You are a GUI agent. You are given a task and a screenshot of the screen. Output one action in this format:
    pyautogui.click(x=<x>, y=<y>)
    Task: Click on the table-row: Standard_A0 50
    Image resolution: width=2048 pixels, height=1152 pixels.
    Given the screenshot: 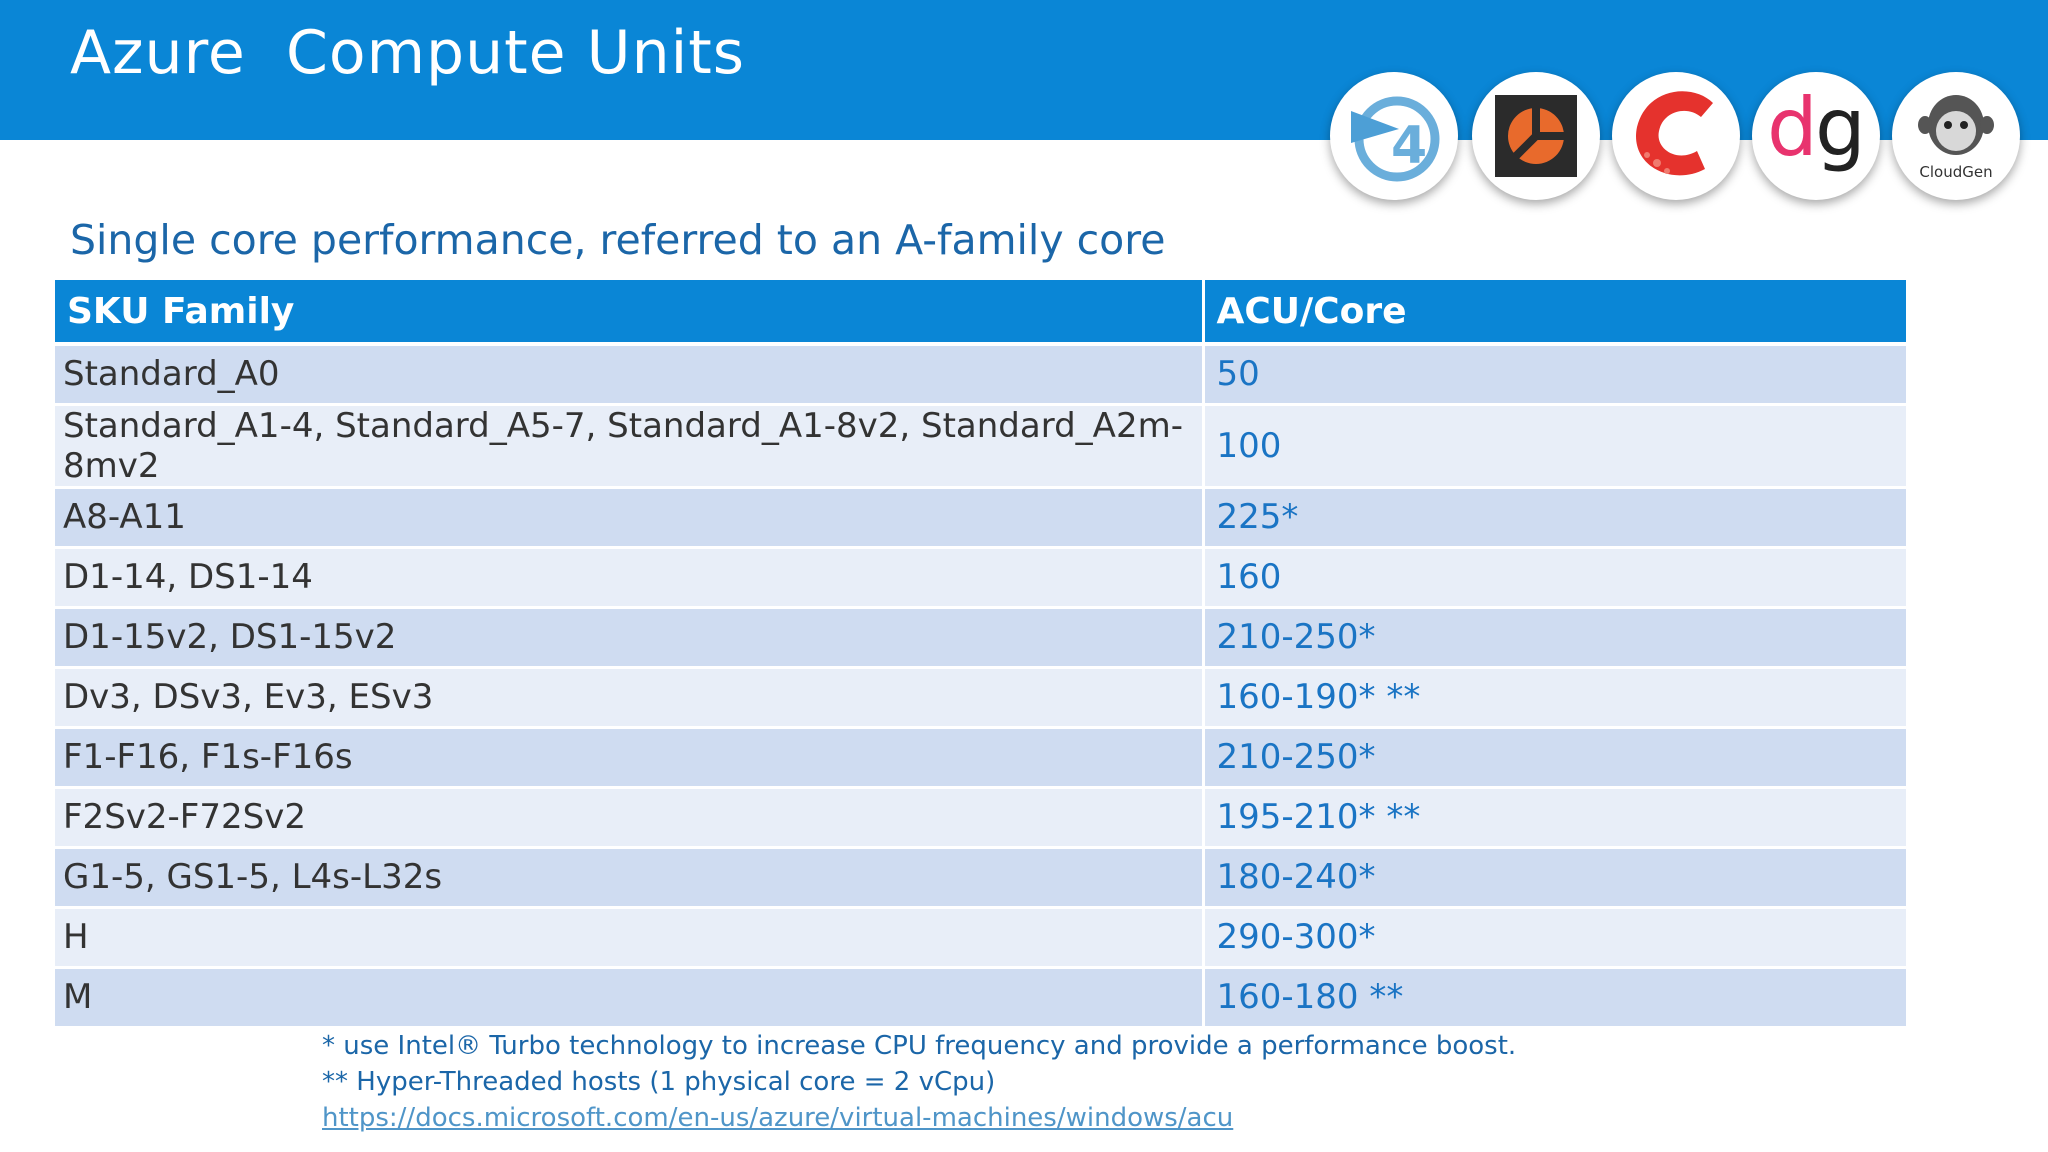 What is the action you would take?
    pyautogui.click(x=982, y=375)
    